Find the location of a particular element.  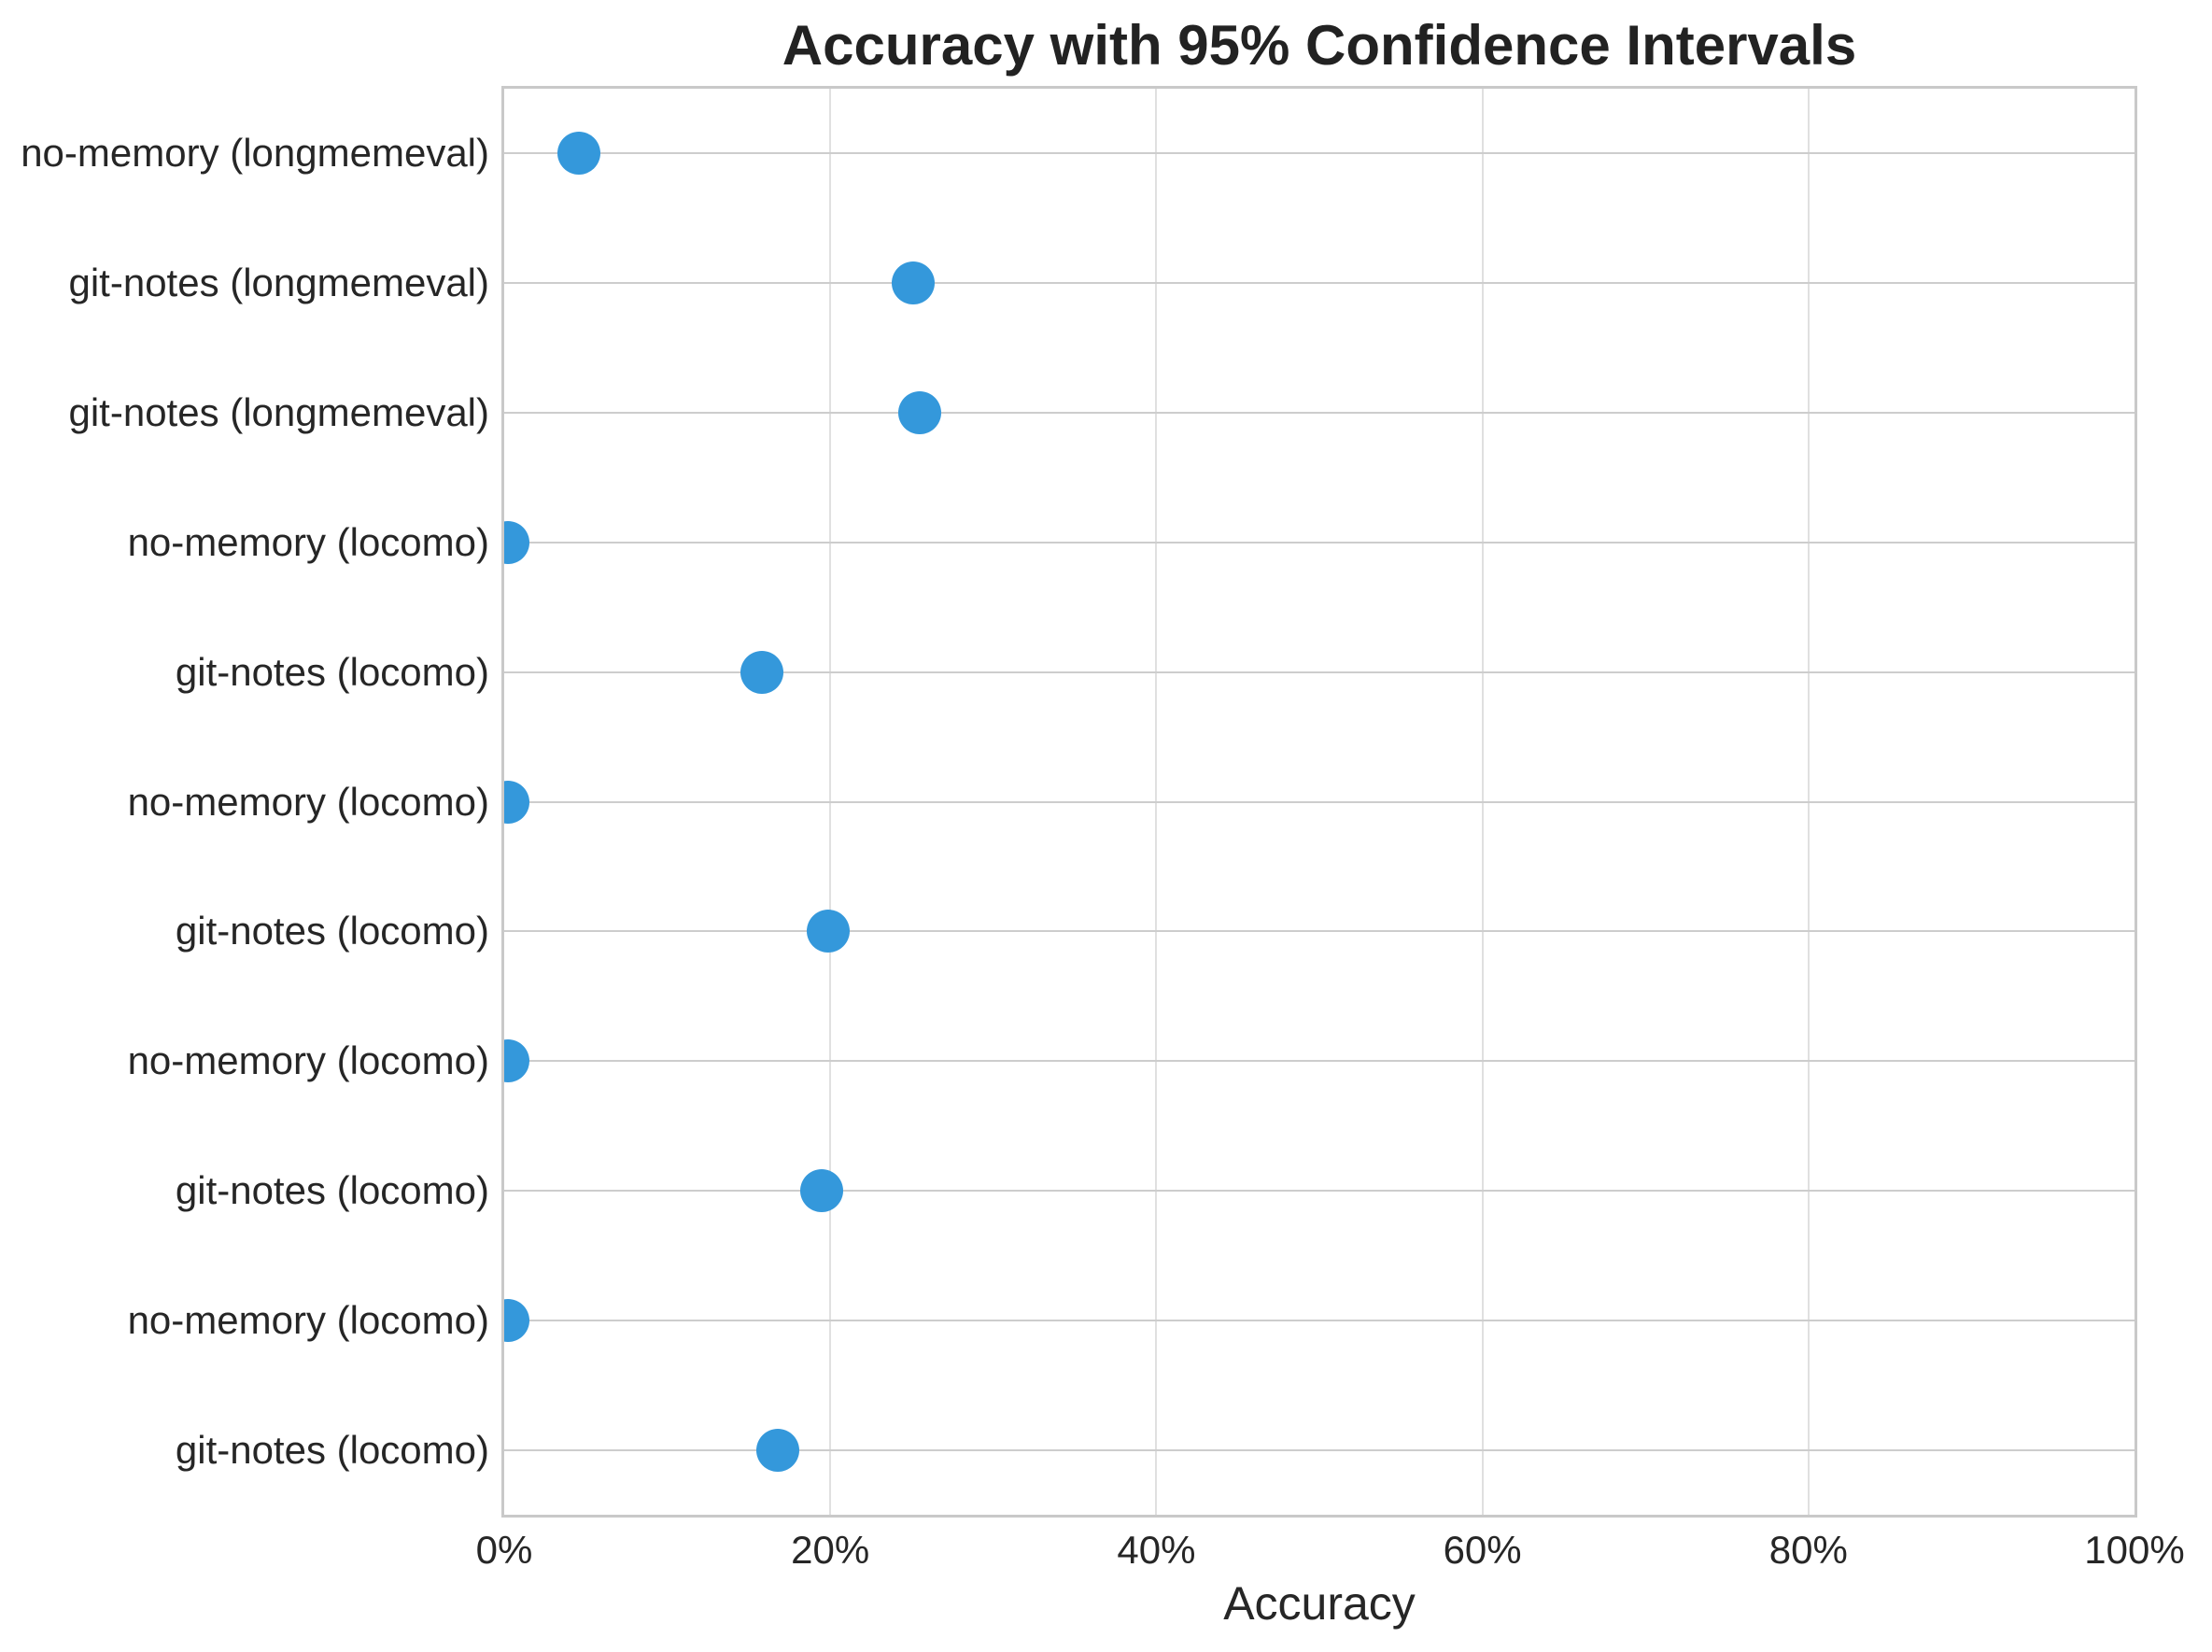

x-tick-label: 60% is located at coordinates (1482, 1550).